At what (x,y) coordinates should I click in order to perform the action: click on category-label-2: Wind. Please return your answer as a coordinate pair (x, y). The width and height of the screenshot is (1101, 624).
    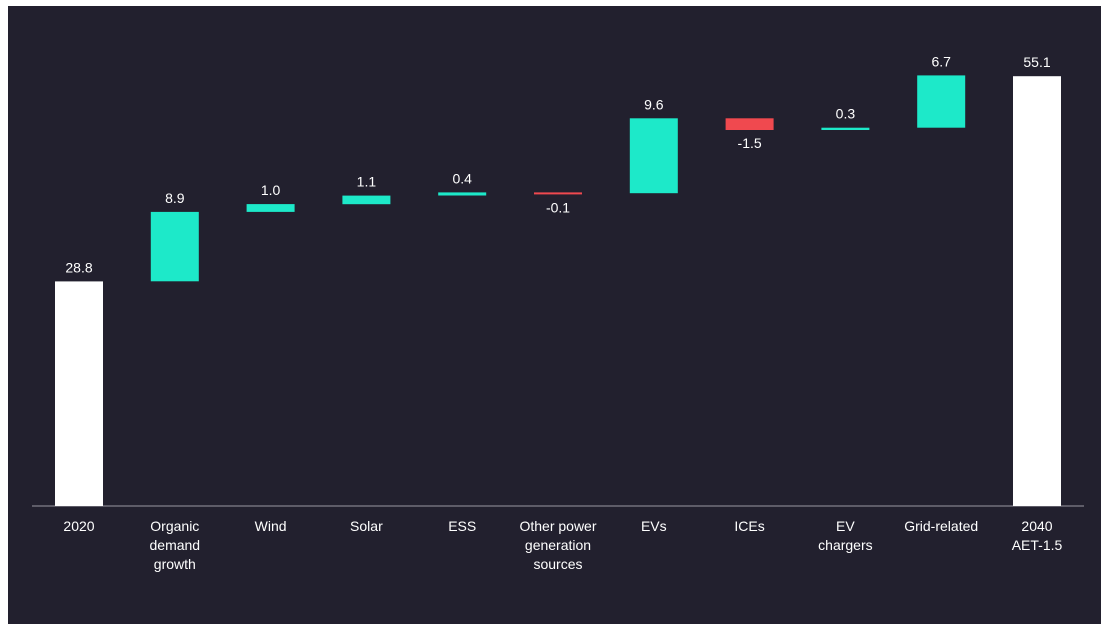
    Looking at the image, I should click on (271, 526).